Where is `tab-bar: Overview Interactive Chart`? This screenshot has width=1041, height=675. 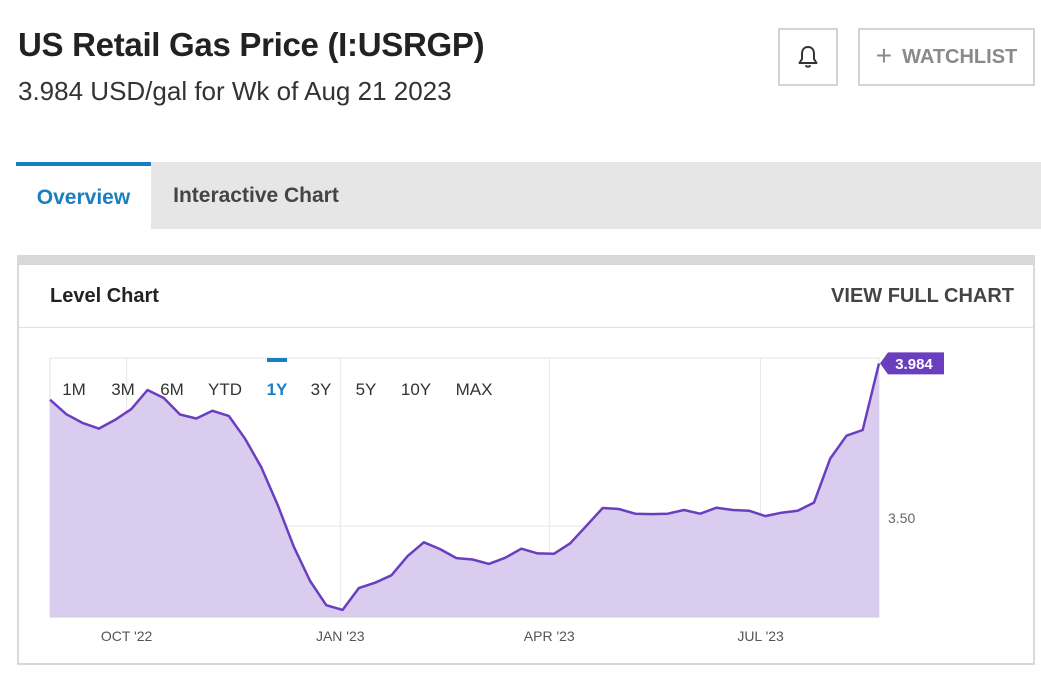
tab-bar: Overview Interactive Chart is located at coordinates (528, 195).